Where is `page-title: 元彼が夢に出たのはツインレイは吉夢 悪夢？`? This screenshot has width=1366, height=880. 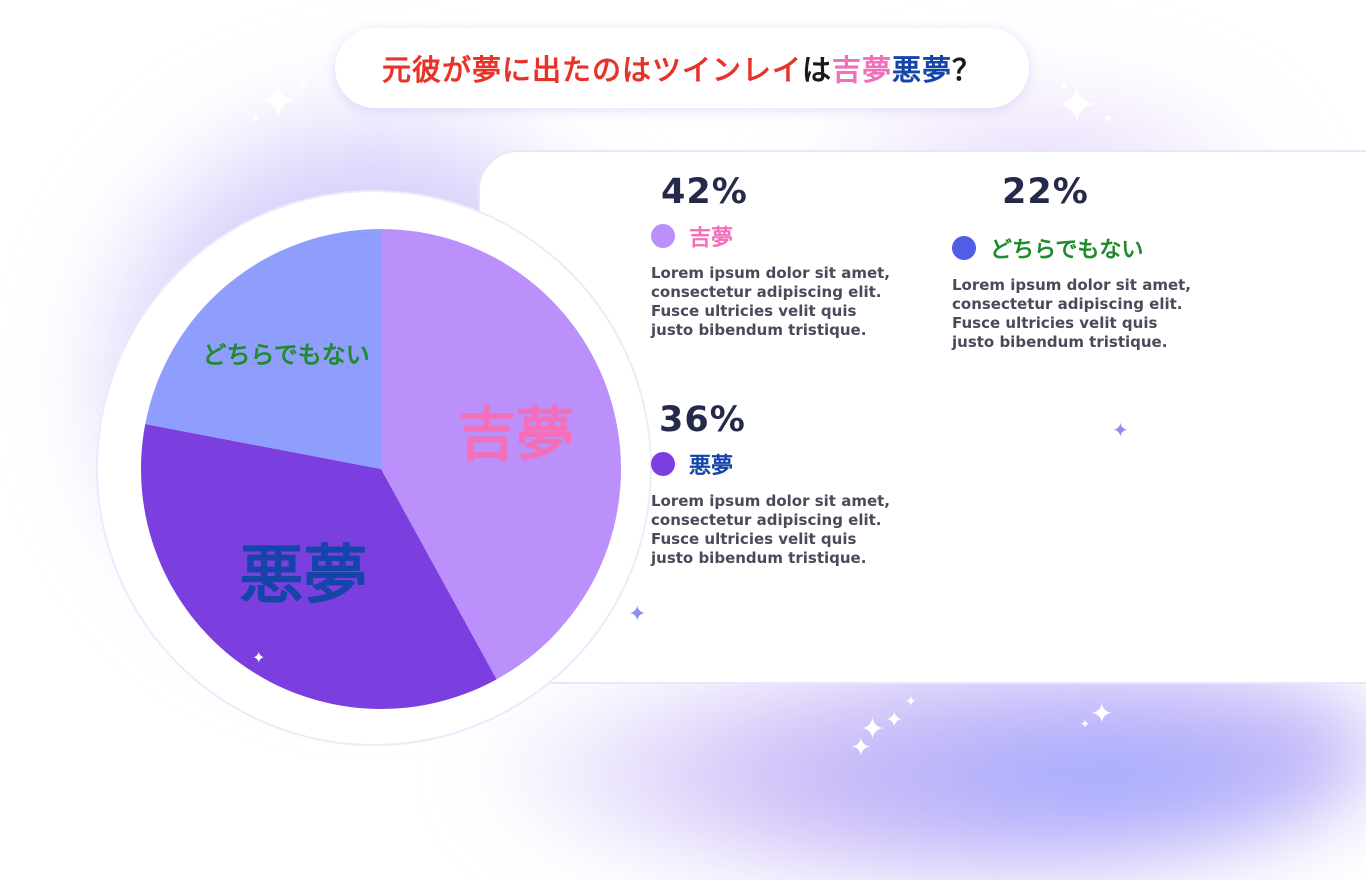 page-title: 元彼が夢に出たのはツインレイは吉夢 悪夢？ is located at coordinates (682, 68).